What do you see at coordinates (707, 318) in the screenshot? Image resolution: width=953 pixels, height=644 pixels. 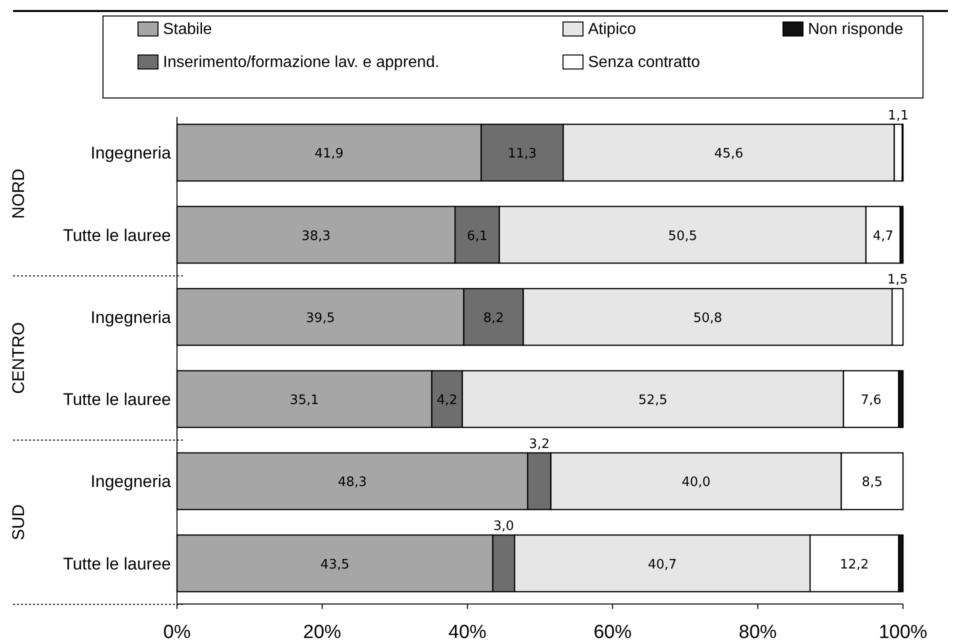 I see `data-label: 50,8` at bounding box center [707, 318].